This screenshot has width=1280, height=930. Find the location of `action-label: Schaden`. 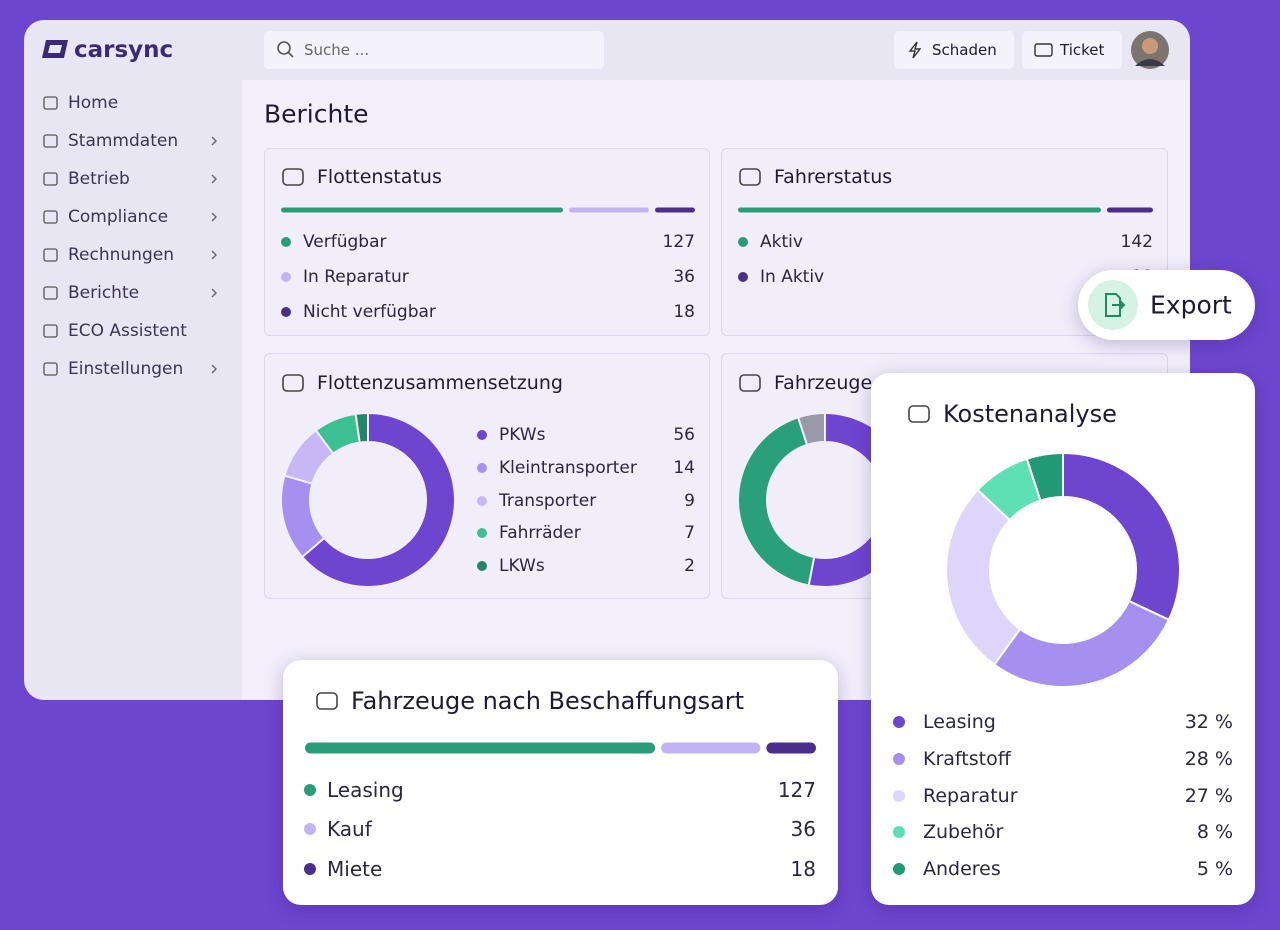

action-label: Schaden is located at coordinates (964, 50).